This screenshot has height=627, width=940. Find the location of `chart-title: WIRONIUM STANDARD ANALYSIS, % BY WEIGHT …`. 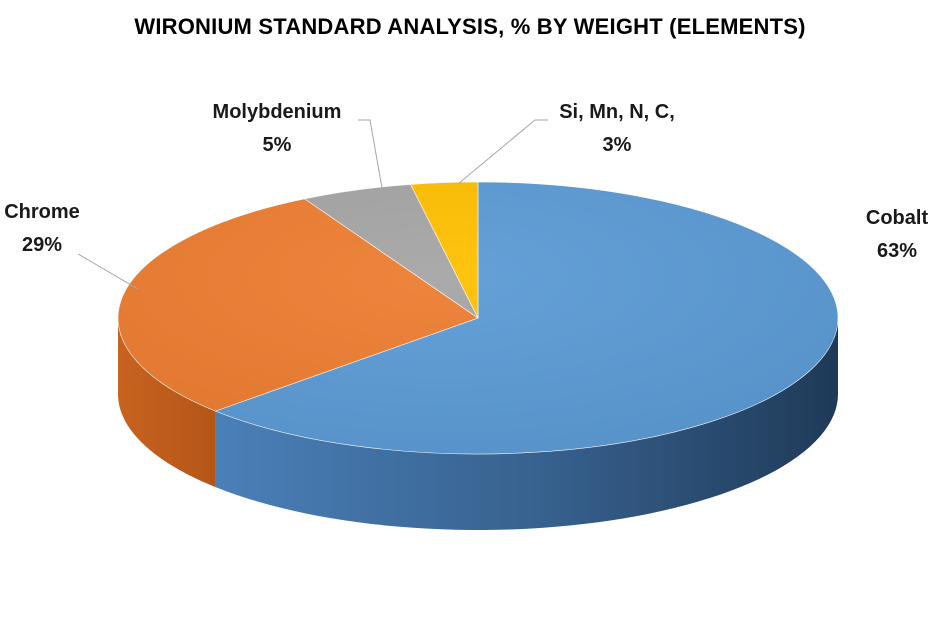

chart-title: WIRONIUM STANDARD ANALYSIS, % BY WEIGHT … is located at coordinates (470, 26).